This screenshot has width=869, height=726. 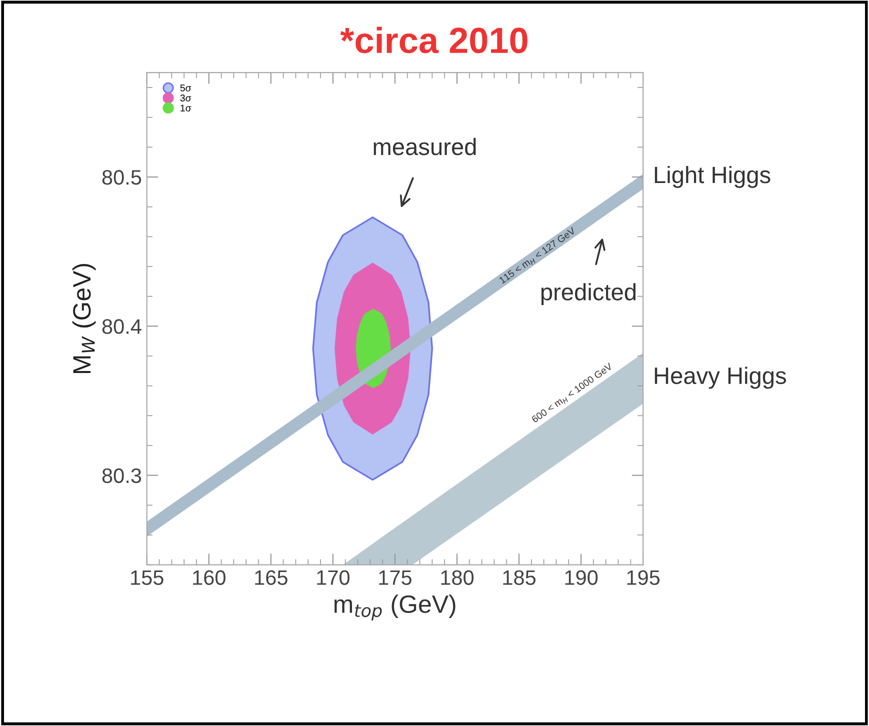 I want to click on annotation: 600 < m$_{H}$ < 1000 GeV, so click(x=572, y=393).